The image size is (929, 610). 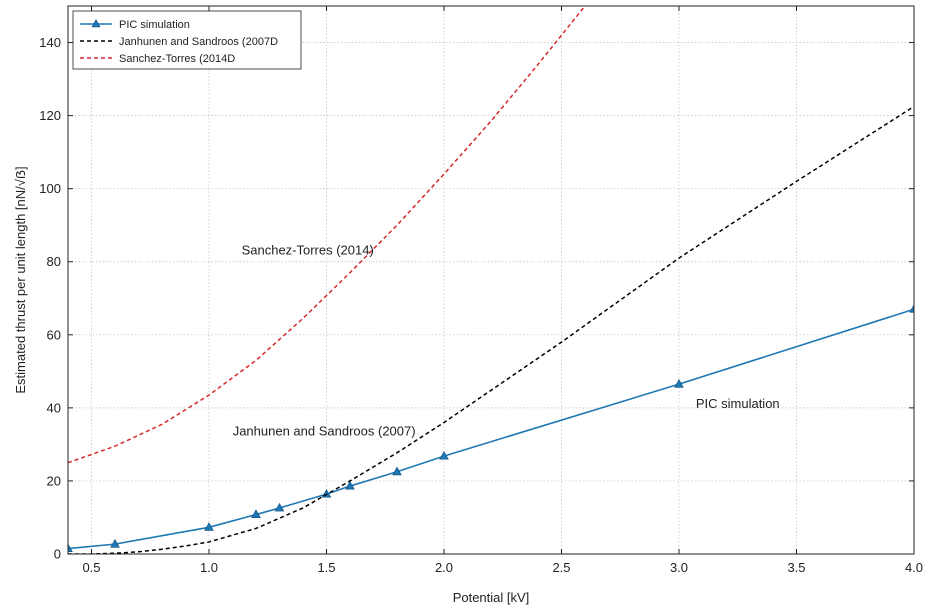 I want to click on x-tick-label: 1.0, so click(x=209, y=567).